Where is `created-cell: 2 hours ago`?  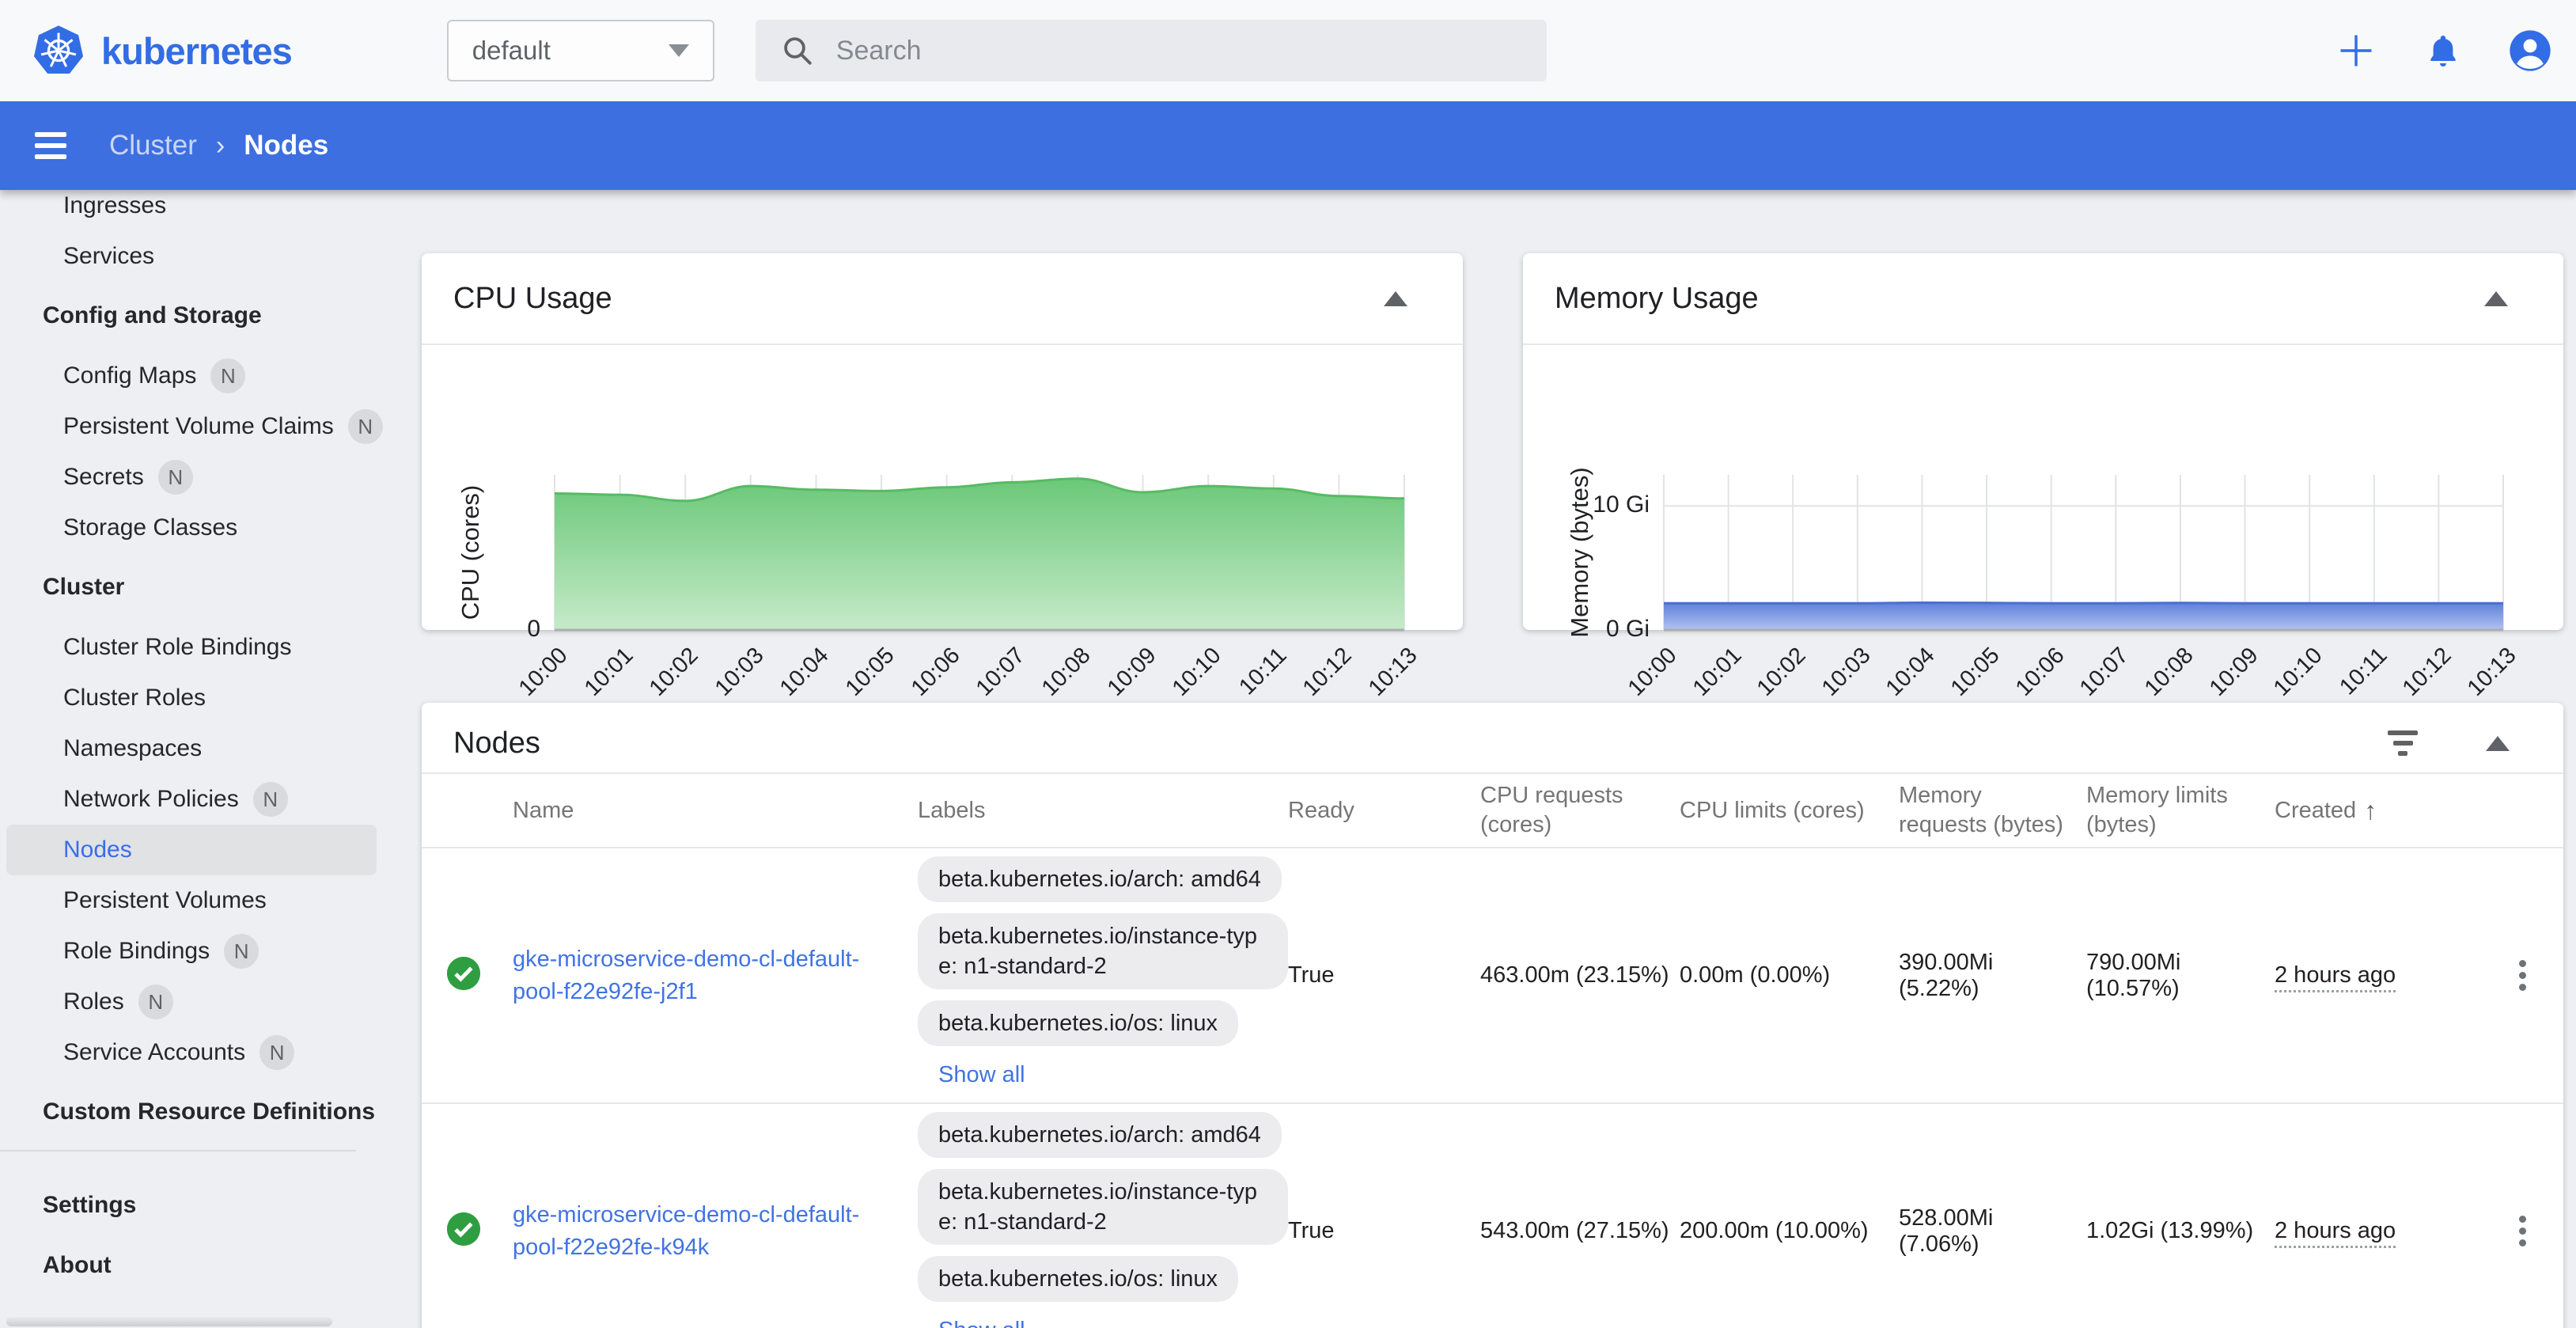 created-cell: 2 hours ago is located at coordinates (2378, 1233).